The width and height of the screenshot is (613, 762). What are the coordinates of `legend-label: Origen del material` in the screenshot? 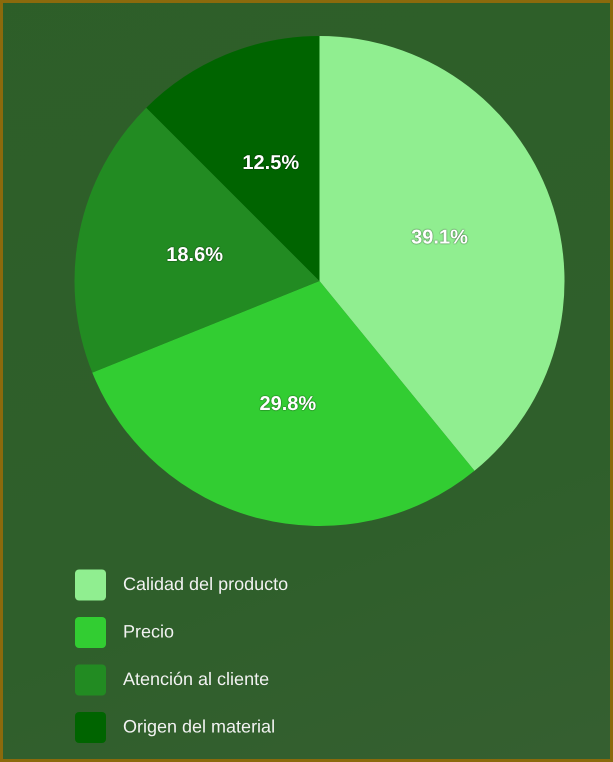 It's located at (199, 726).